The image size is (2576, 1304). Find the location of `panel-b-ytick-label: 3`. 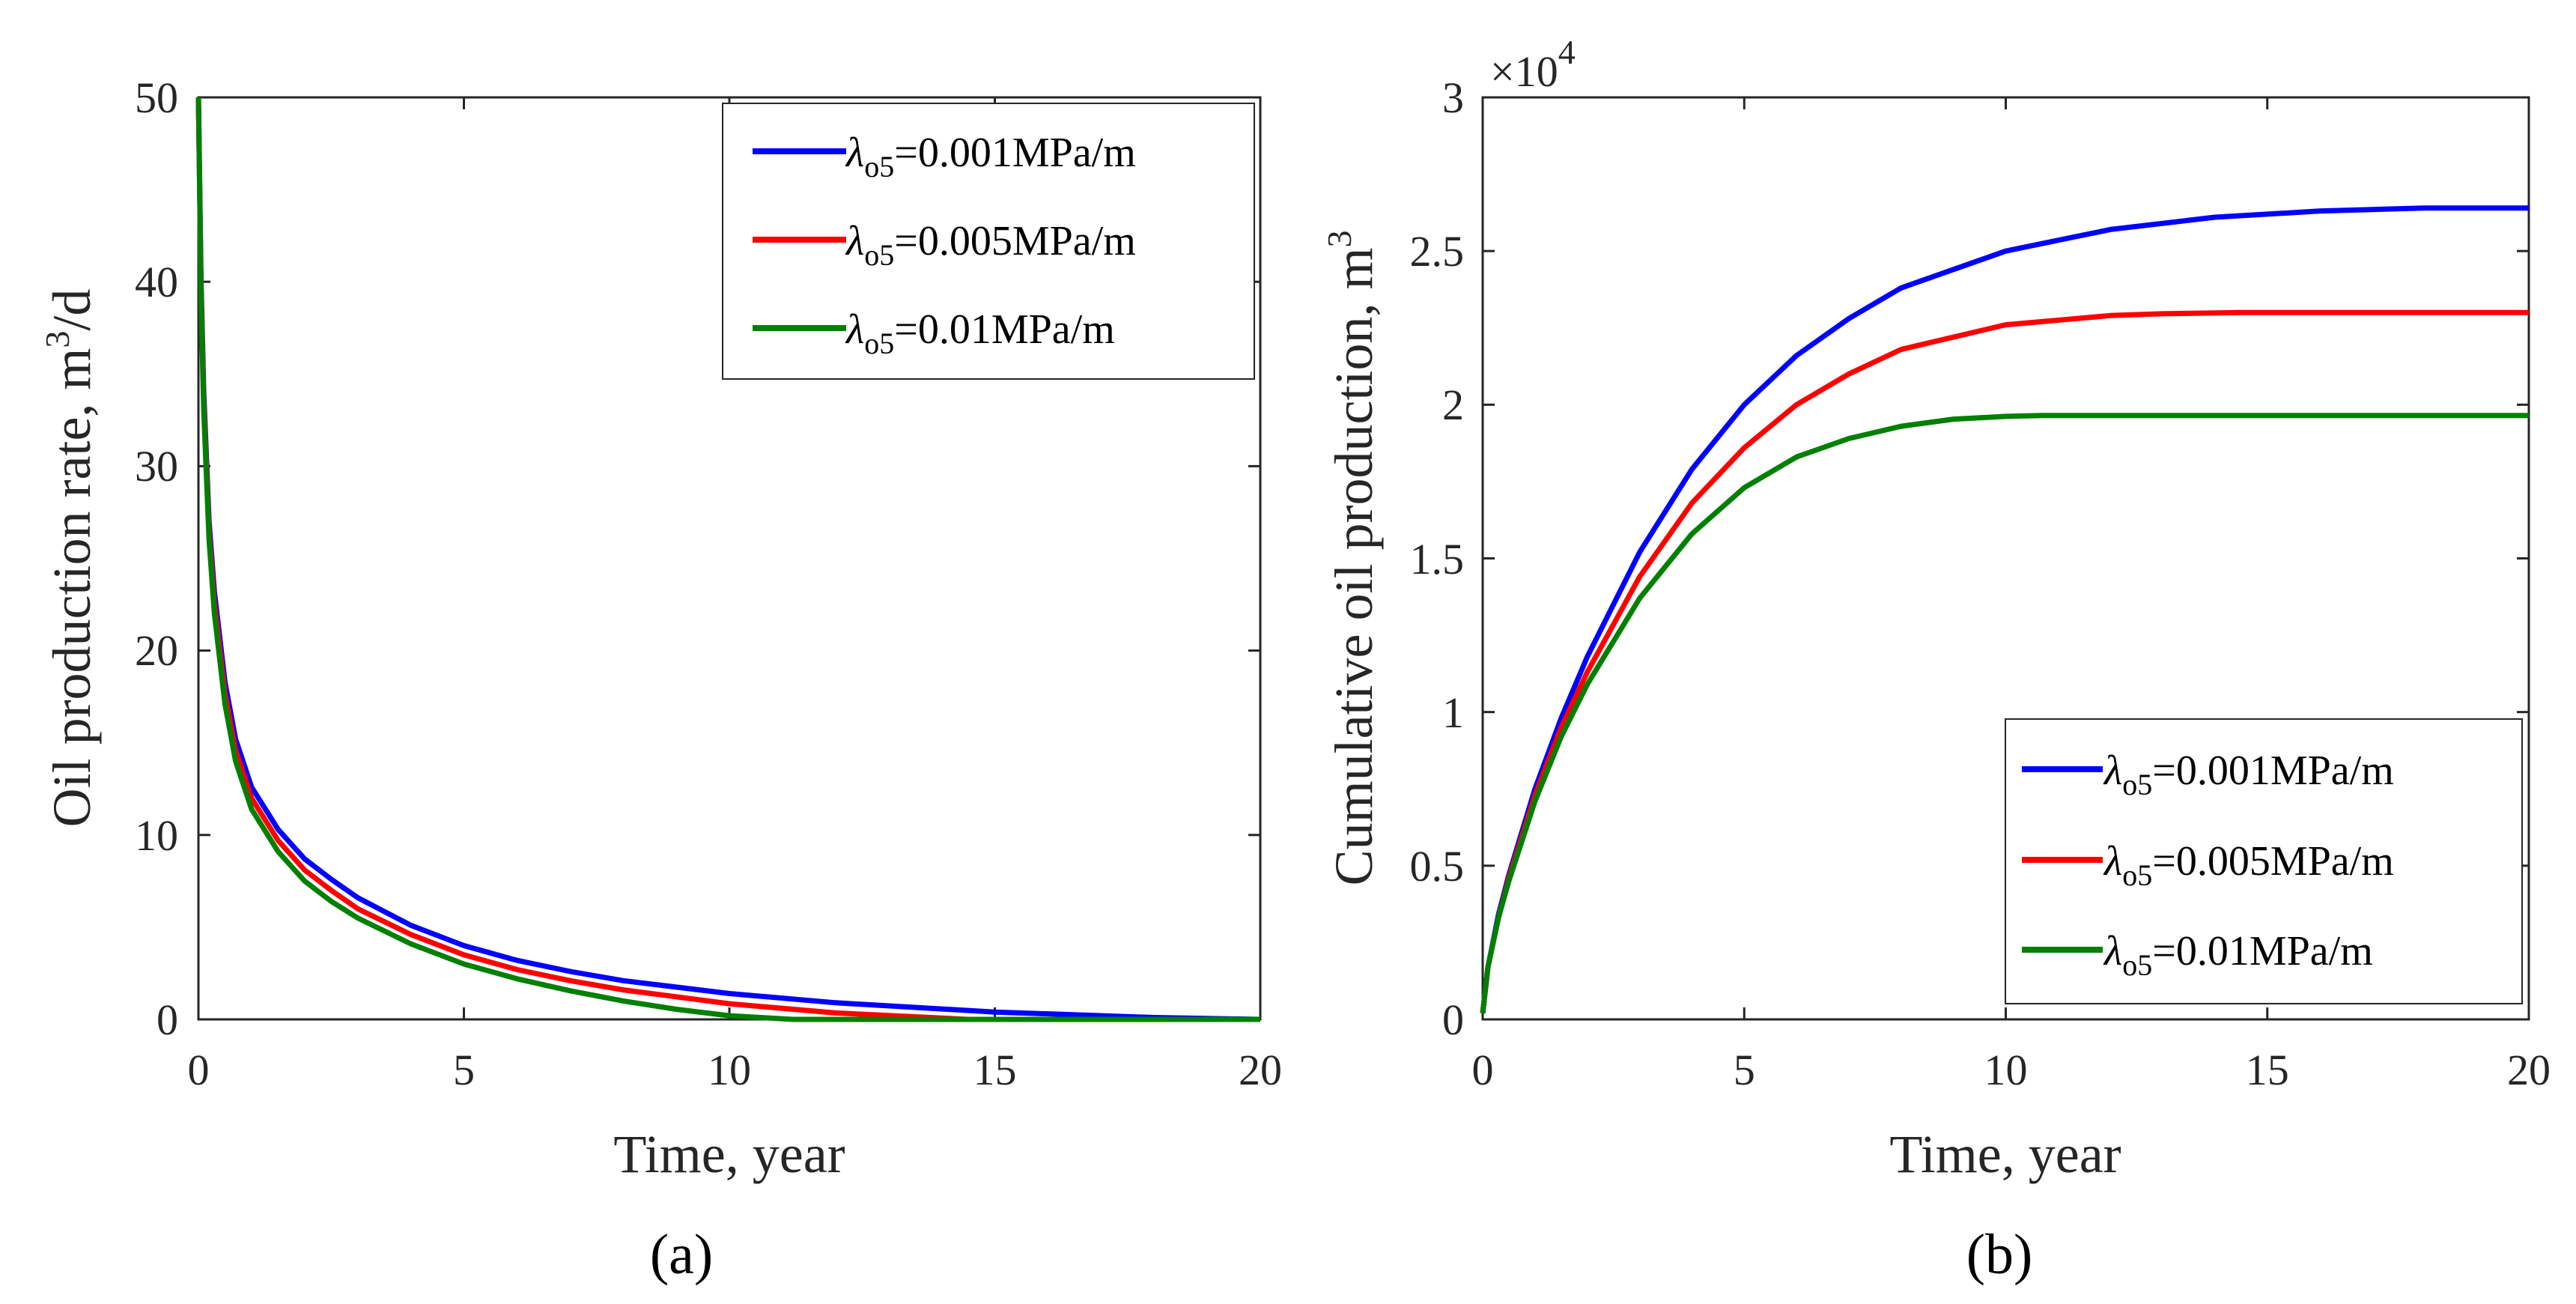

panel-b-ytick-label: 3 is located at coordinates (1453, 97).